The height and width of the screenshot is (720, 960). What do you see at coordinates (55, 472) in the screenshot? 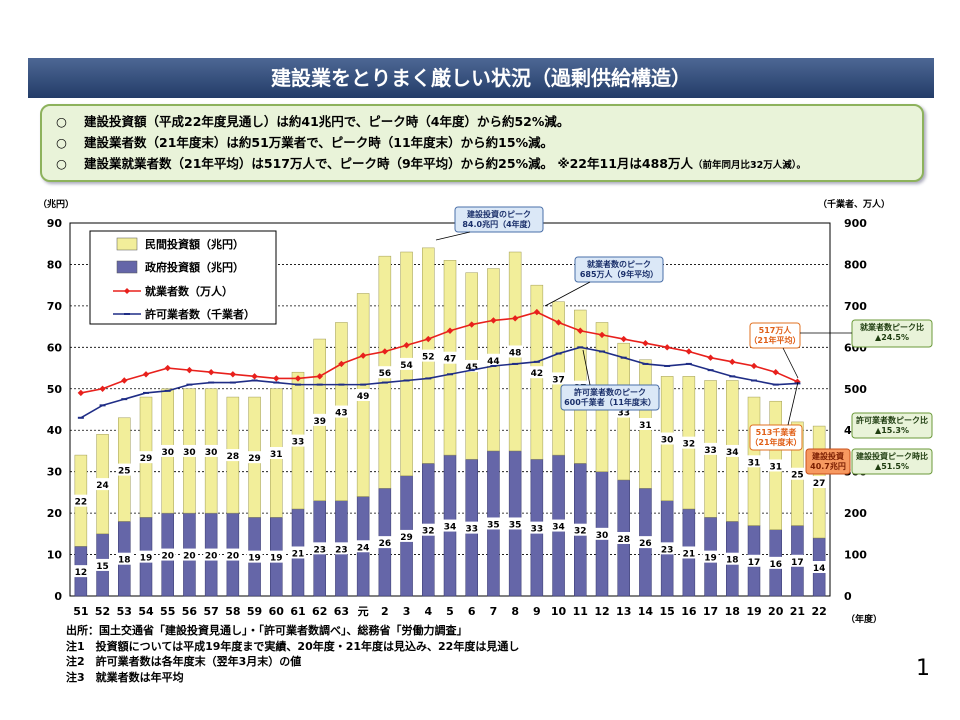
I see `left-tick-label: 30` at bounding box center [55, 472].